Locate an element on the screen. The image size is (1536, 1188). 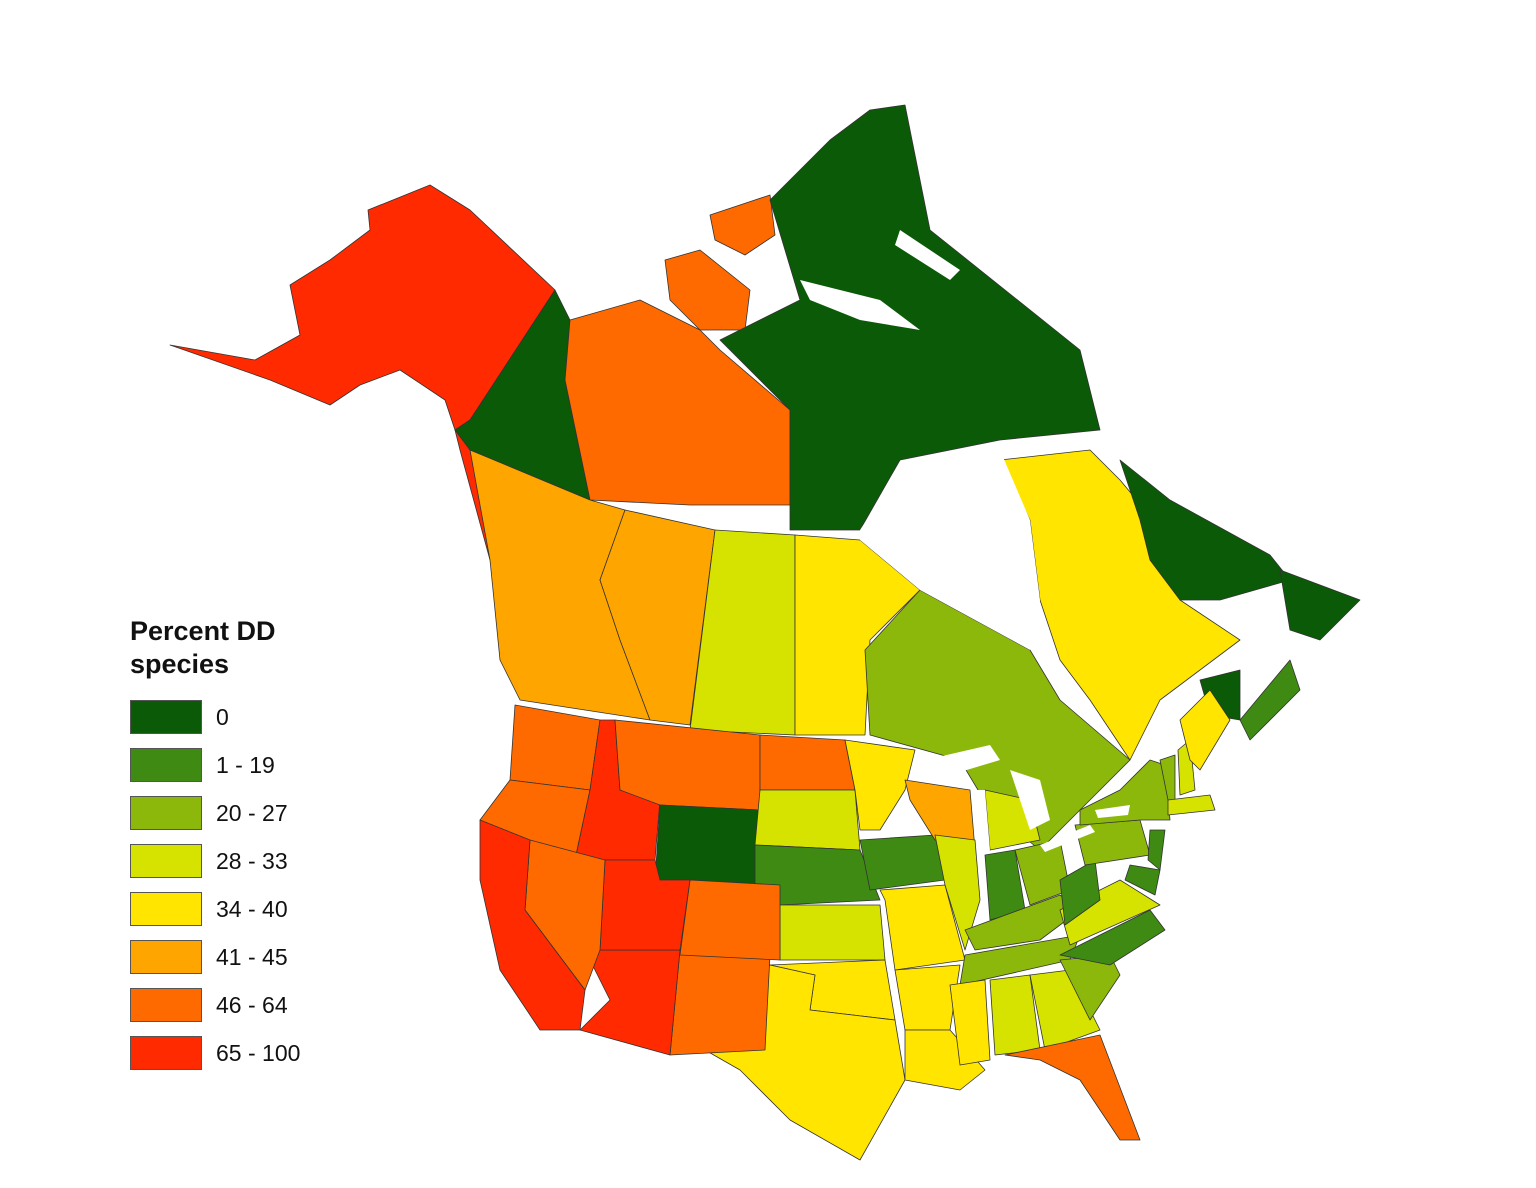
region-nt-isl2 is located at coordinates (742, 225).